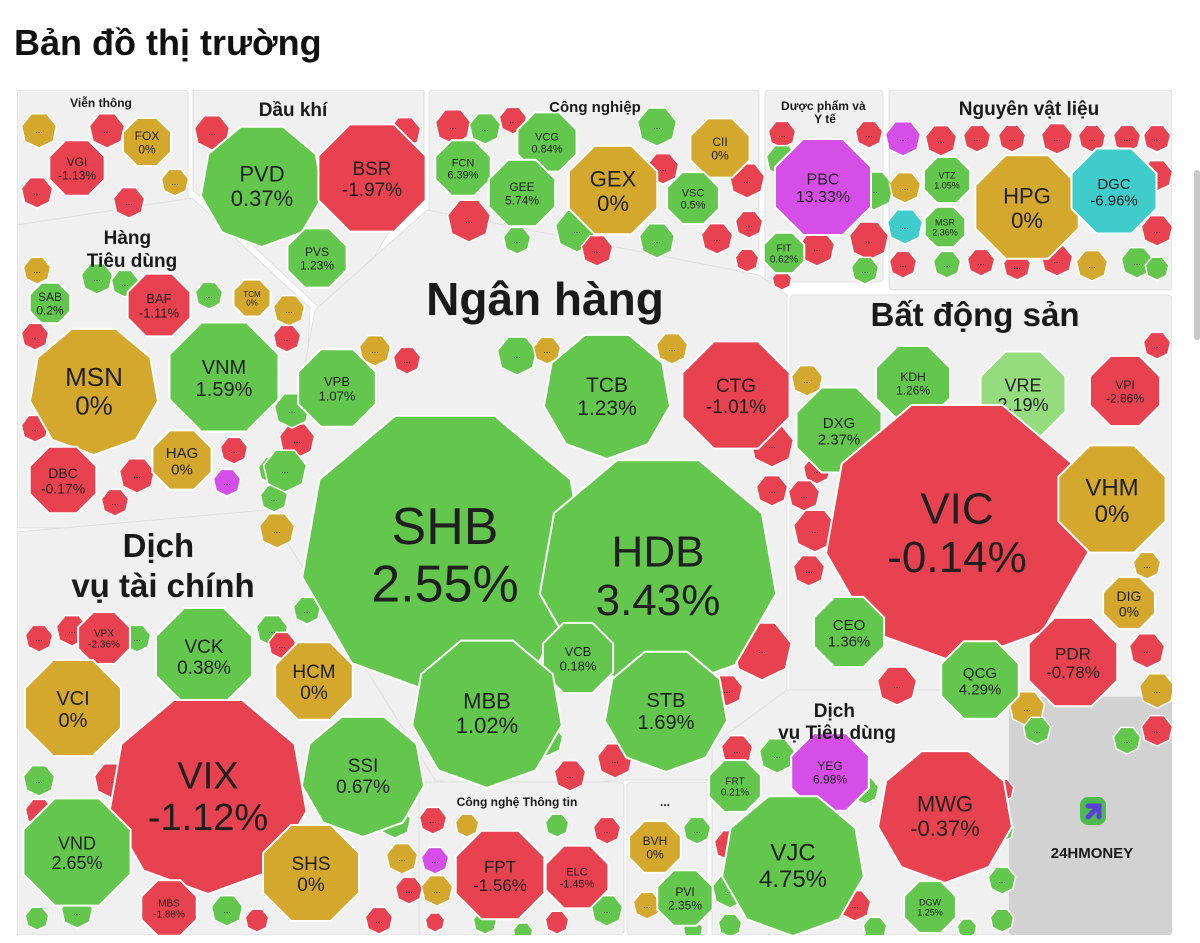 Image resolution: width=1200 pixels, height=943 pixels. I want to click on scrollbar, so click(1197, 255).